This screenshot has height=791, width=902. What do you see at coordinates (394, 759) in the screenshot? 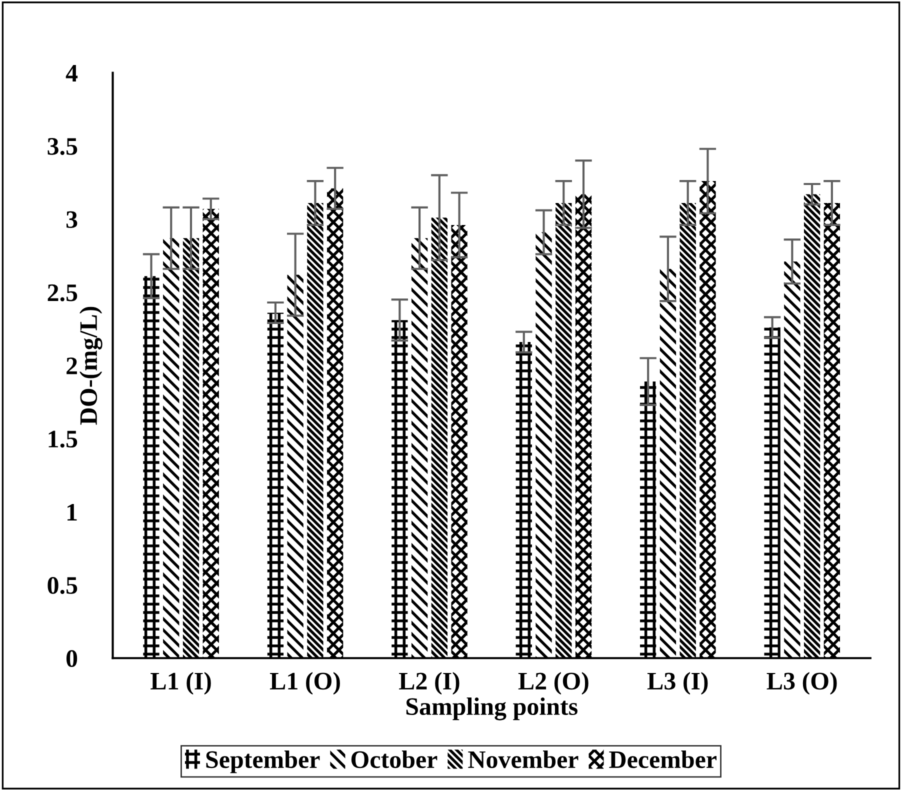
I see `legend-label: October` at bounding box center [394, 759].